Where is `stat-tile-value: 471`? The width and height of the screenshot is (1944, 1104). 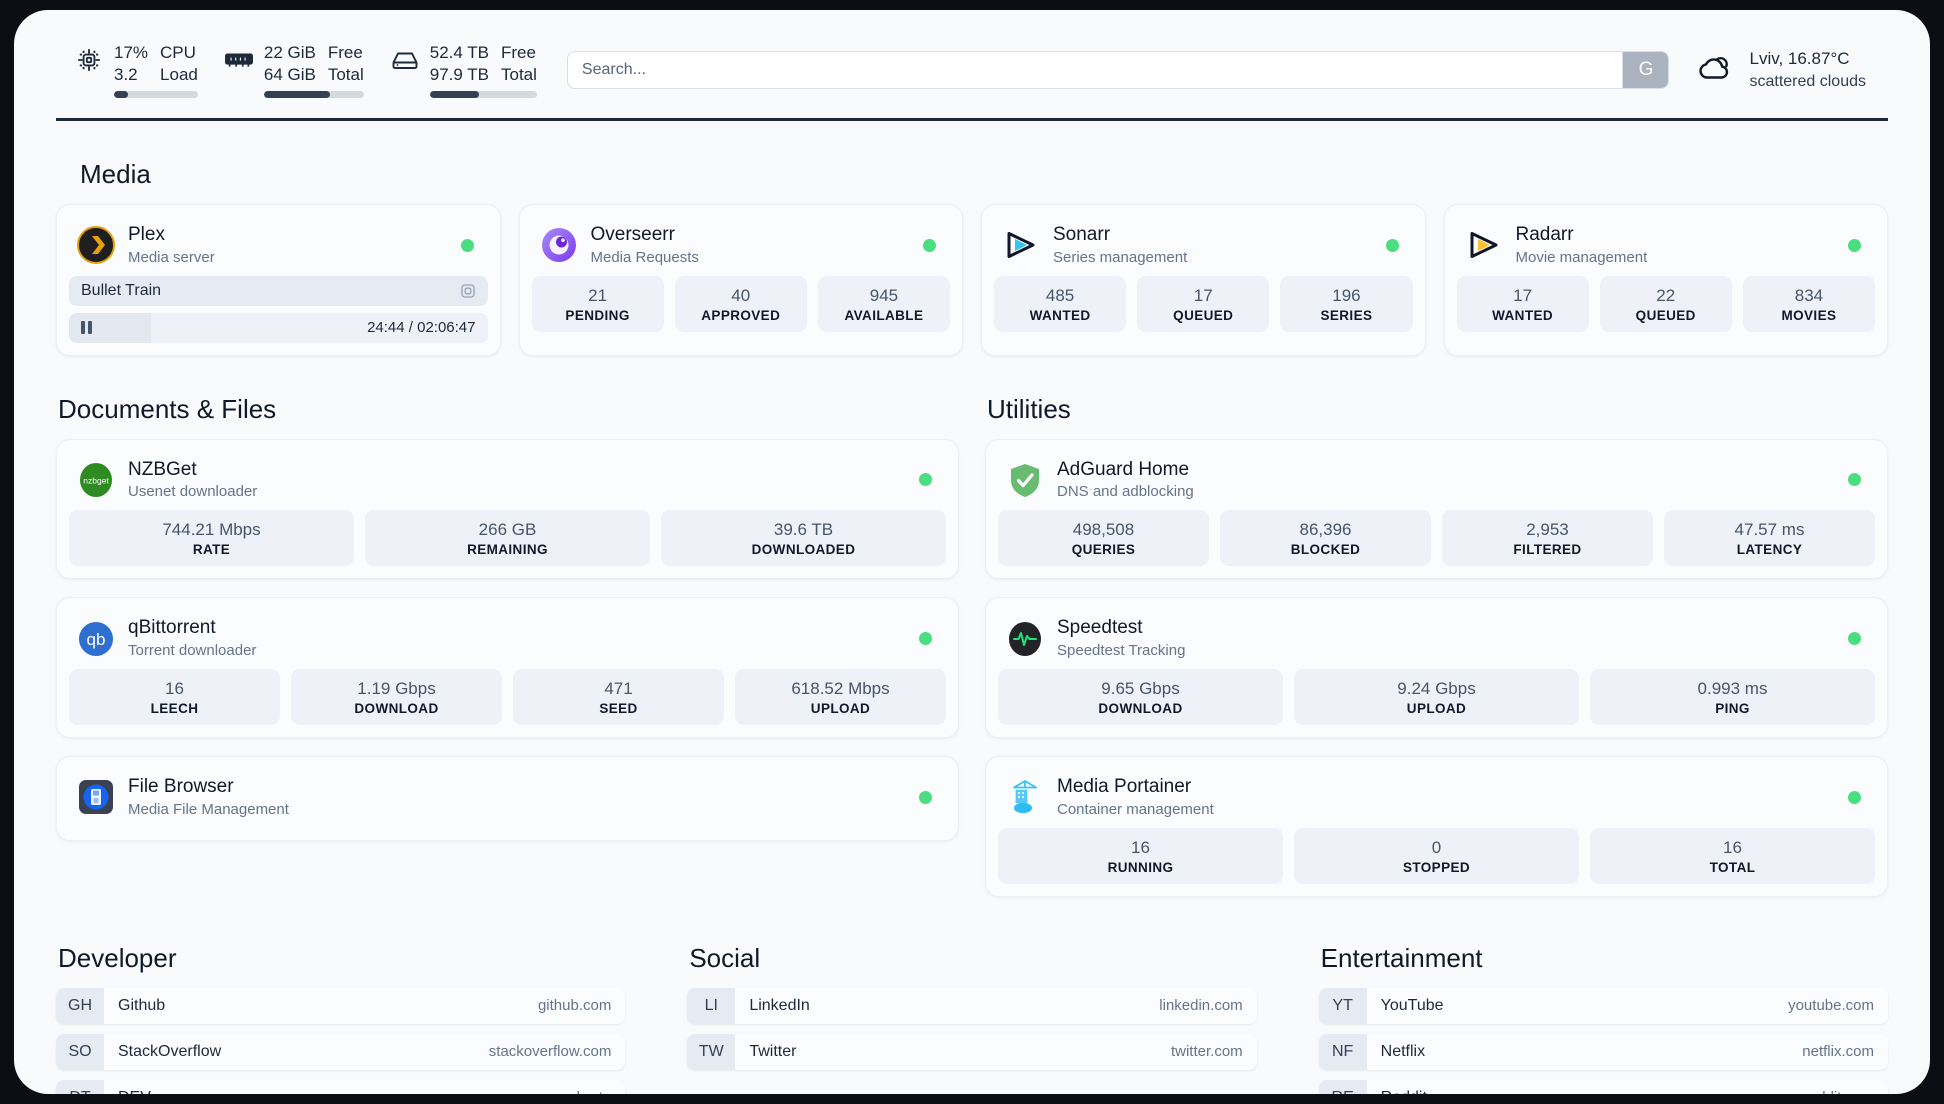 stat-tile-value: 471 is located at coordinates (618, 688).